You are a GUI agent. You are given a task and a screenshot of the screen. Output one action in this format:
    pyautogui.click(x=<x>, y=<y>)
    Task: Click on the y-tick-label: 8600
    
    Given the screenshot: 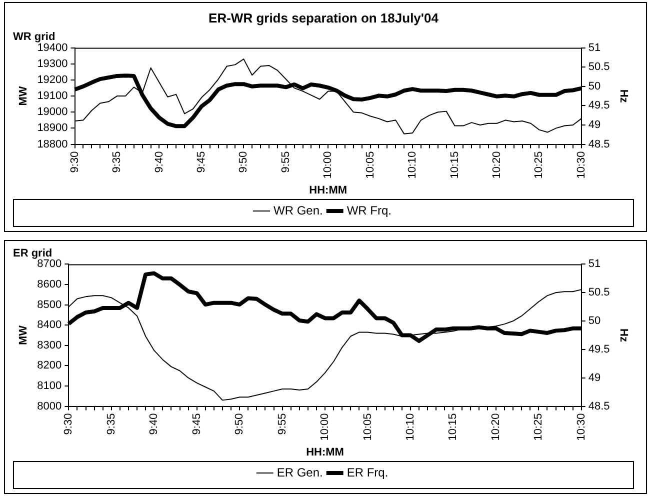 What is the action you would take?
    pyautogui.click(x=49, y=284)
    